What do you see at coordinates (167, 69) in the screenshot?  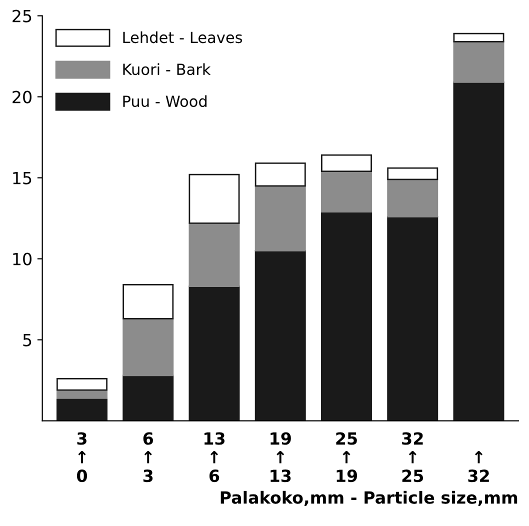 I see `legend-label: Kuori - Bark` at bounding box center [167, 69].